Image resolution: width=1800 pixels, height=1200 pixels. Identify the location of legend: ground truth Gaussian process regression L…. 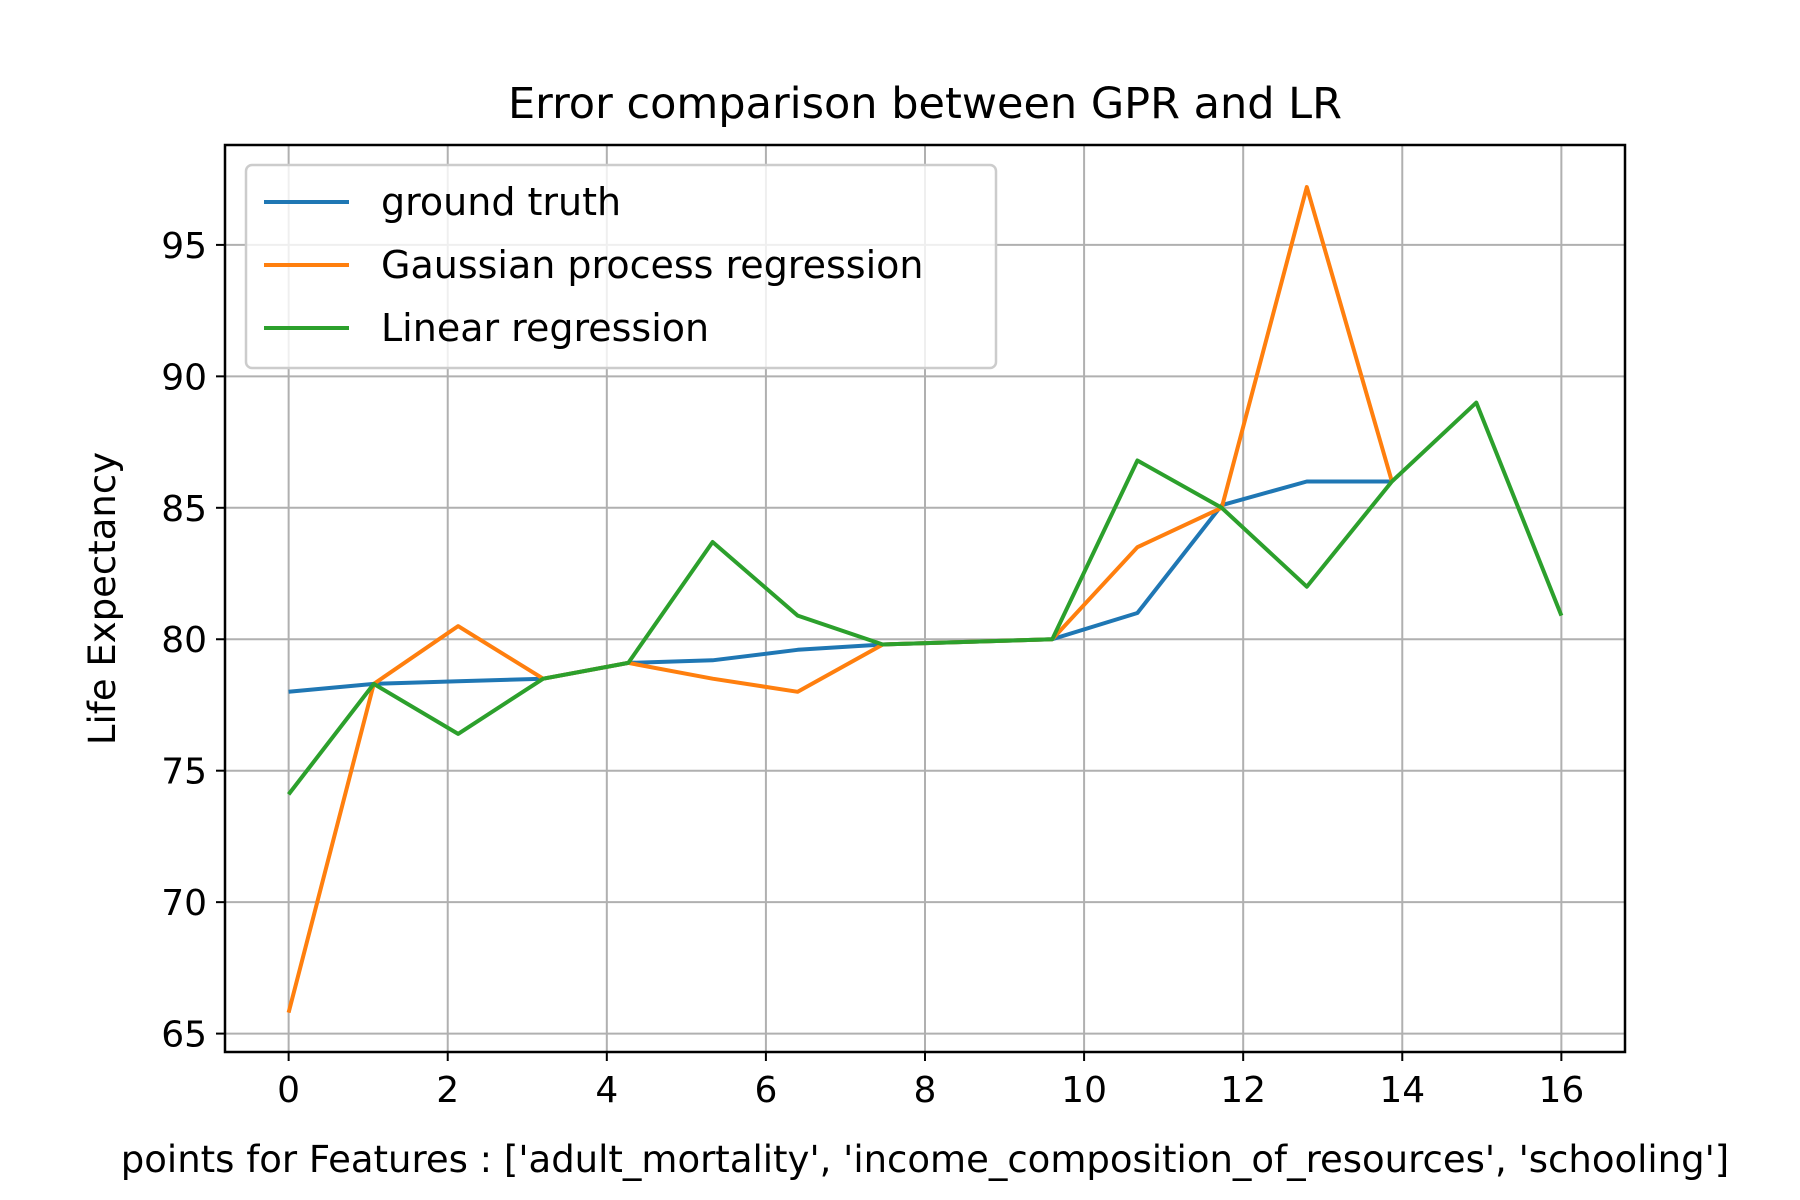
(621, 266).